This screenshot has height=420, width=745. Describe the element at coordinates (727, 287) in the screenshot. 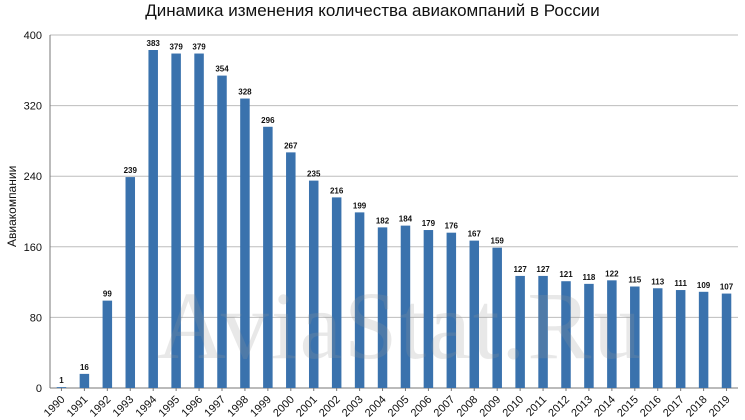

I see `data-label: 107` at that location.